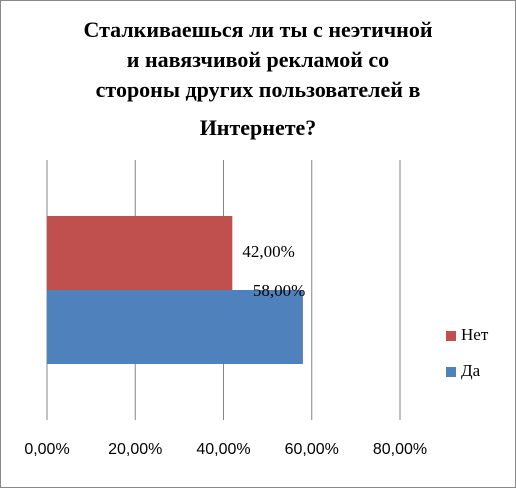  What do you see at coordinates (475, 334) in the screenshot?
I see `legend-label: Нет` at bounding box center [475, 334].